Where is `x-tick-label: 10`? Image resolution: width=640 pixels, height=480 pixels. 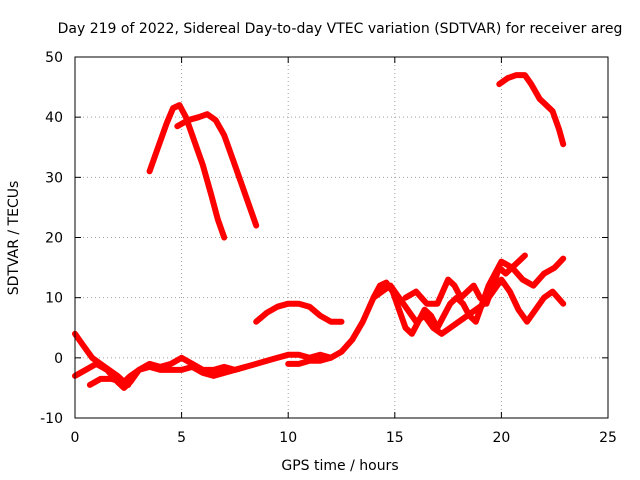 x-tick-label: 10 is located at coordinates (288, 438).